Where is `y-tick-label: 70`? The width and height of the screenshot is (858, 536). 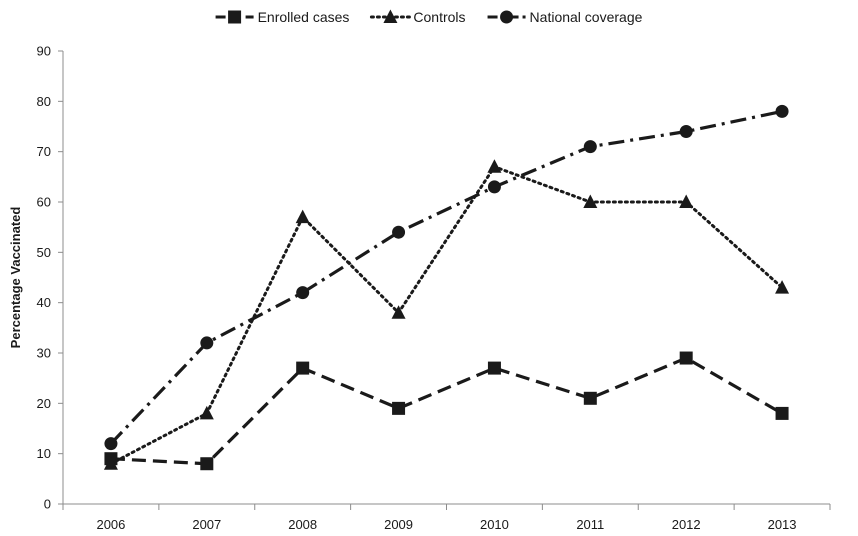
y-tick-label: 70 is located at coordinates (44, 151).